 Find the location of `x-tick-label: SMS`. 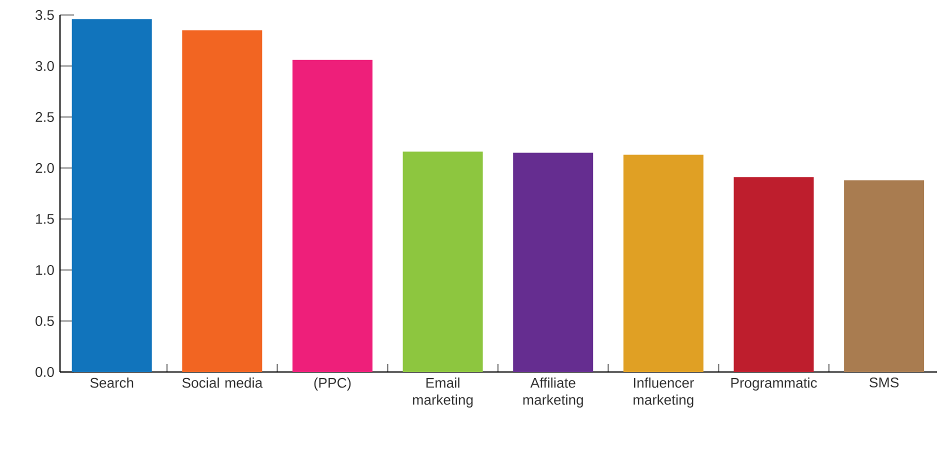

x-tick-label: SMS is located at coordinates (884, 383).